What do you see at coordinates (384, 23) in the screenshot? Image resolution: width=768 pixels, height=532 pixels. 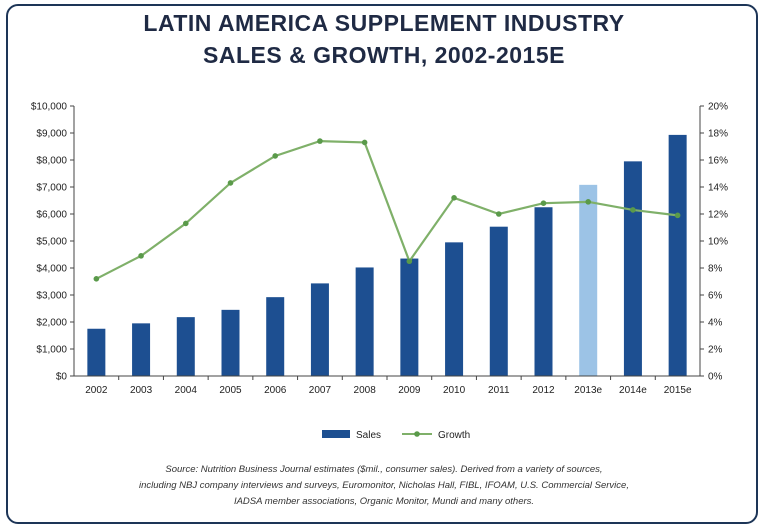 I see `chart-title-line1: LATIN AMERICA SUPPLEMENT INDUSTRY` at bounding box center [384, 23].